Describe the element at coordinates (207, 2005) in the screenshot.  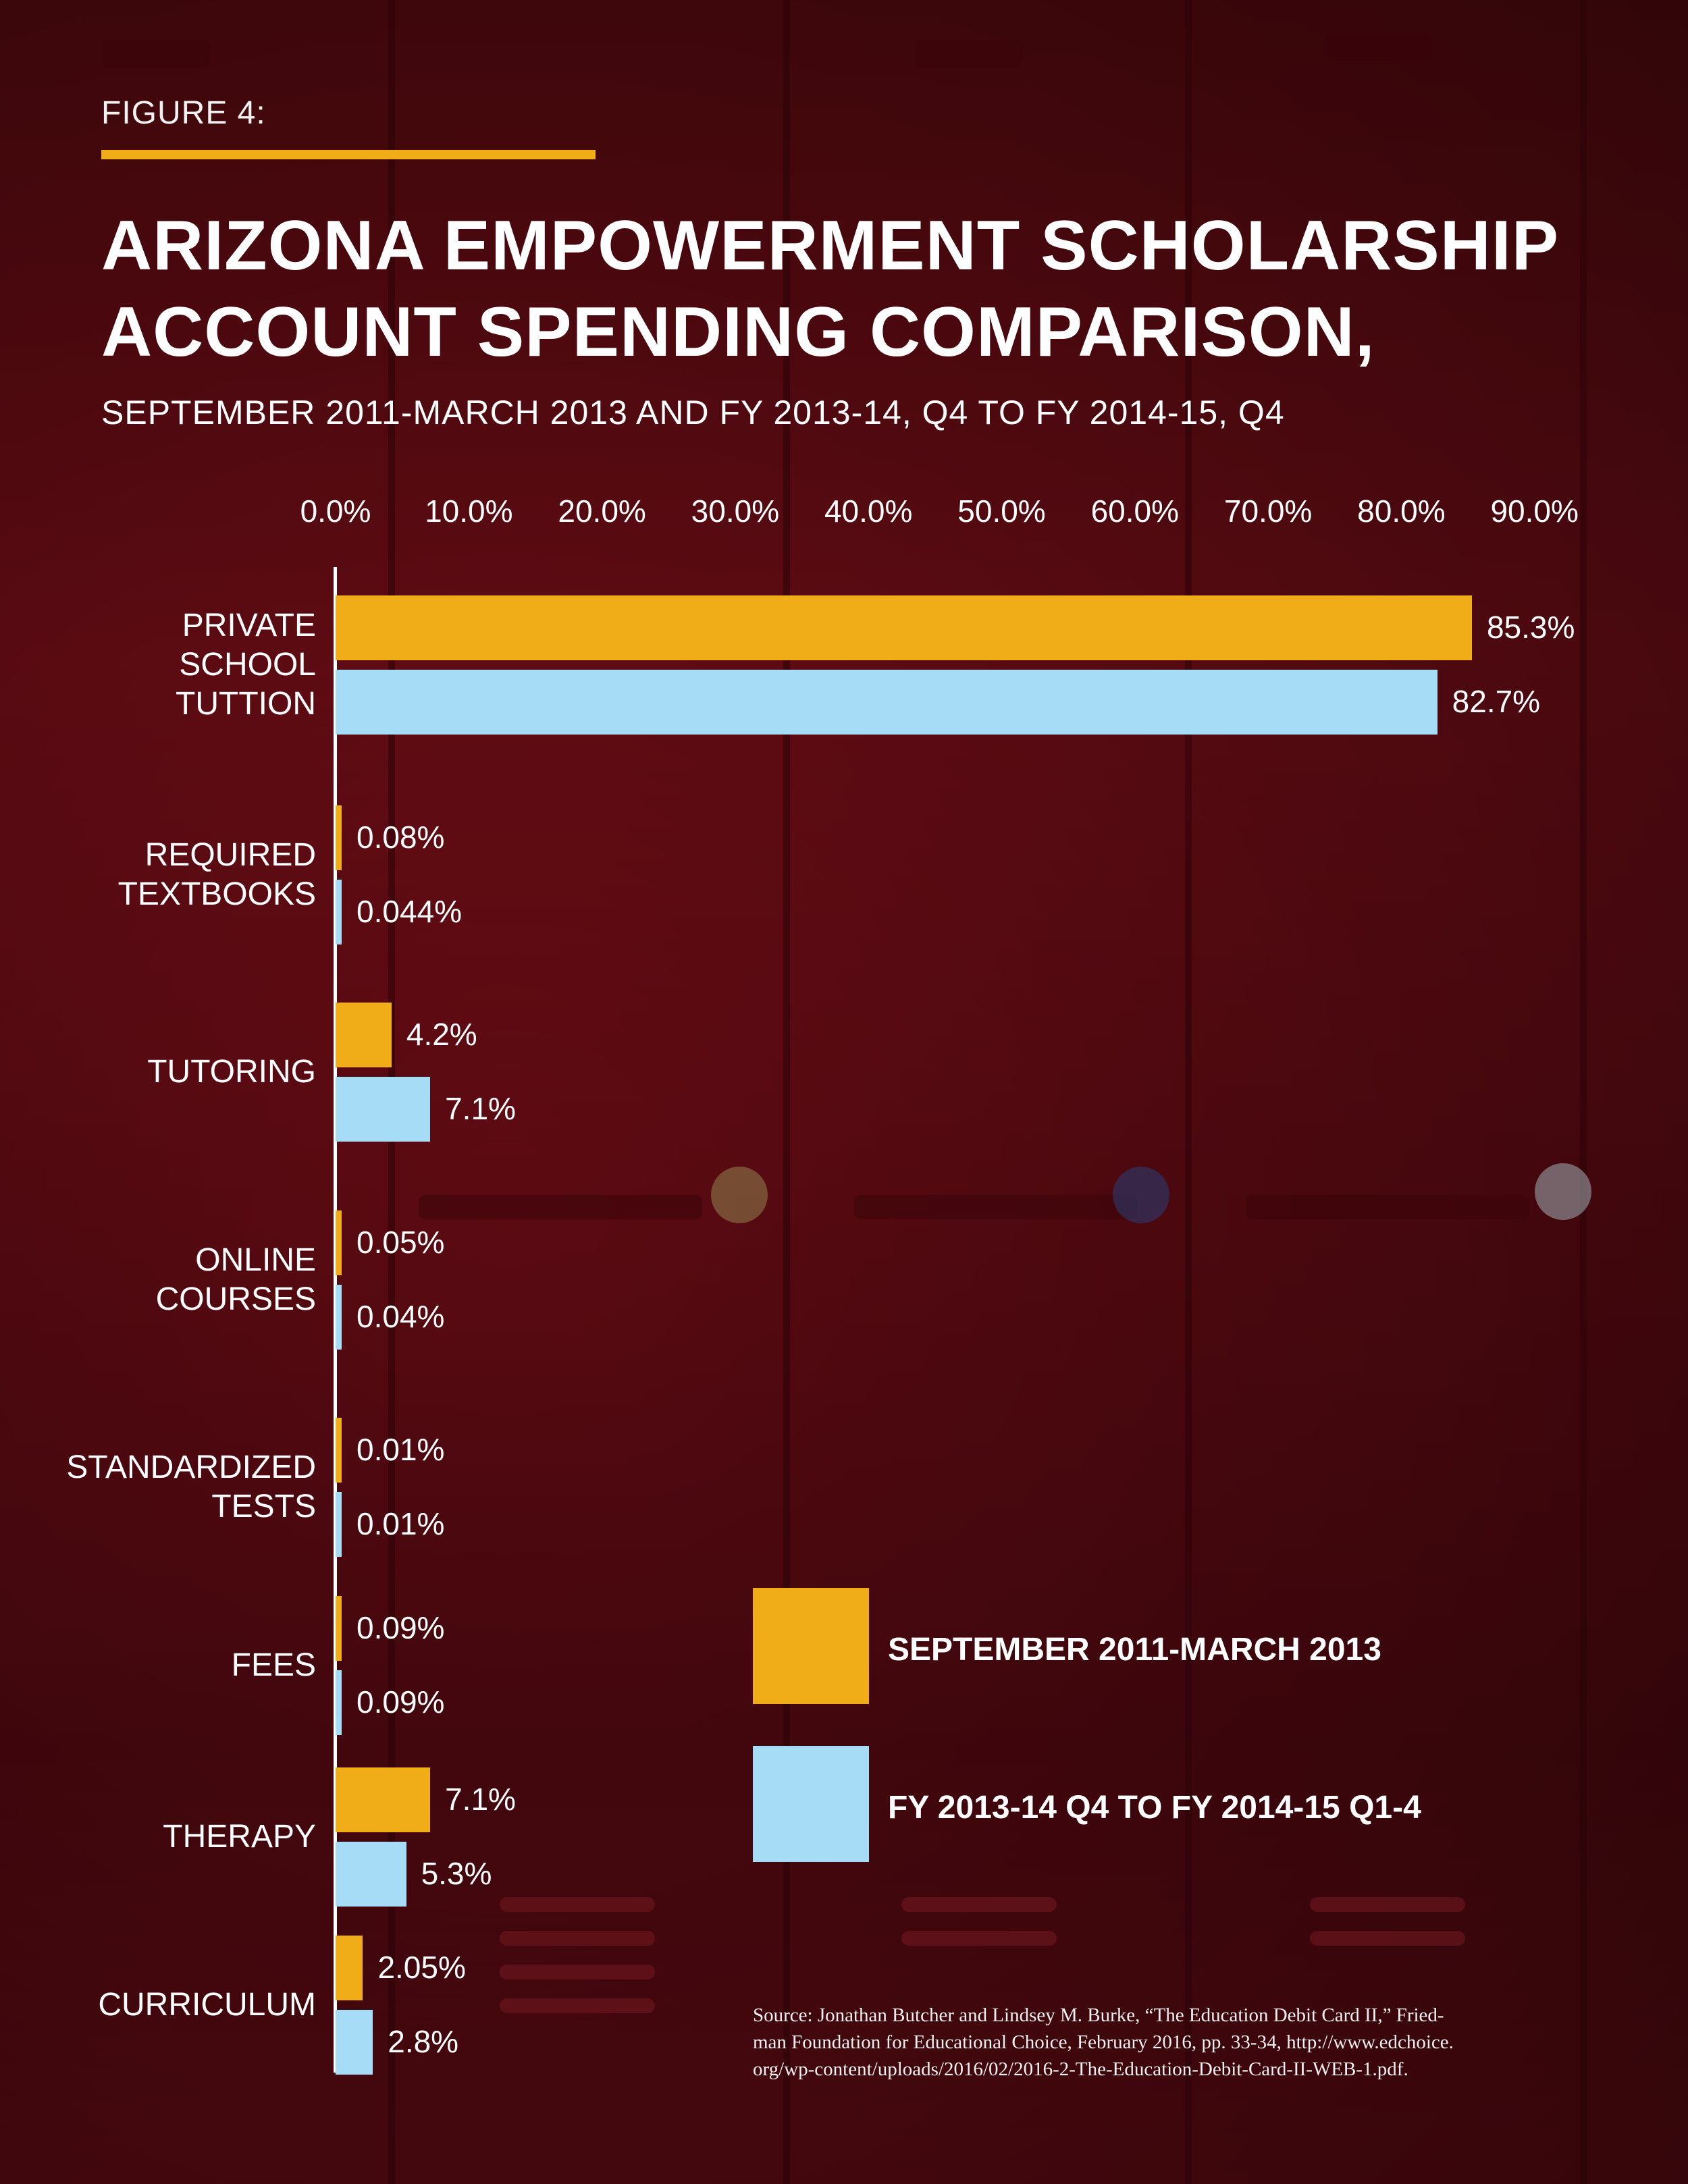
I see `category-label-line: CURRICULUM` at that location.